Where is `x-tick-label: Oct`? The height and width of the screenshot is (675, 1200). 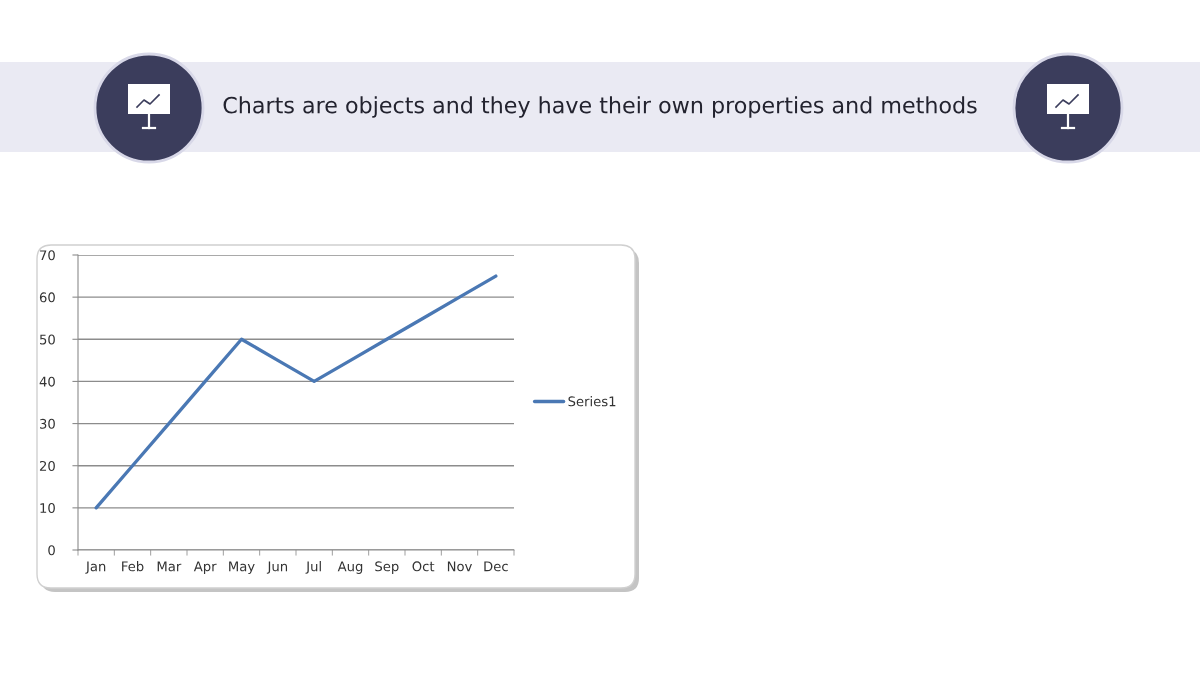
x-tick-label: Oct is located at coordinates (423, 566).